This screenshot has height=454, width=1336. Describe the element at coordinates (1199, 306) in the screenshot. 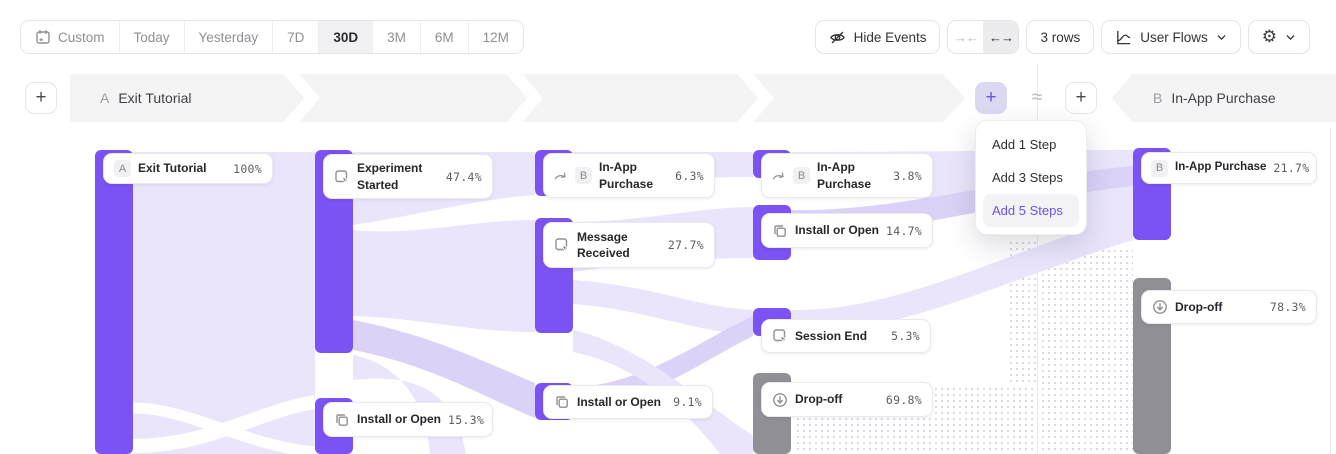

I see `flow-node-label: Drop-off` at that location.